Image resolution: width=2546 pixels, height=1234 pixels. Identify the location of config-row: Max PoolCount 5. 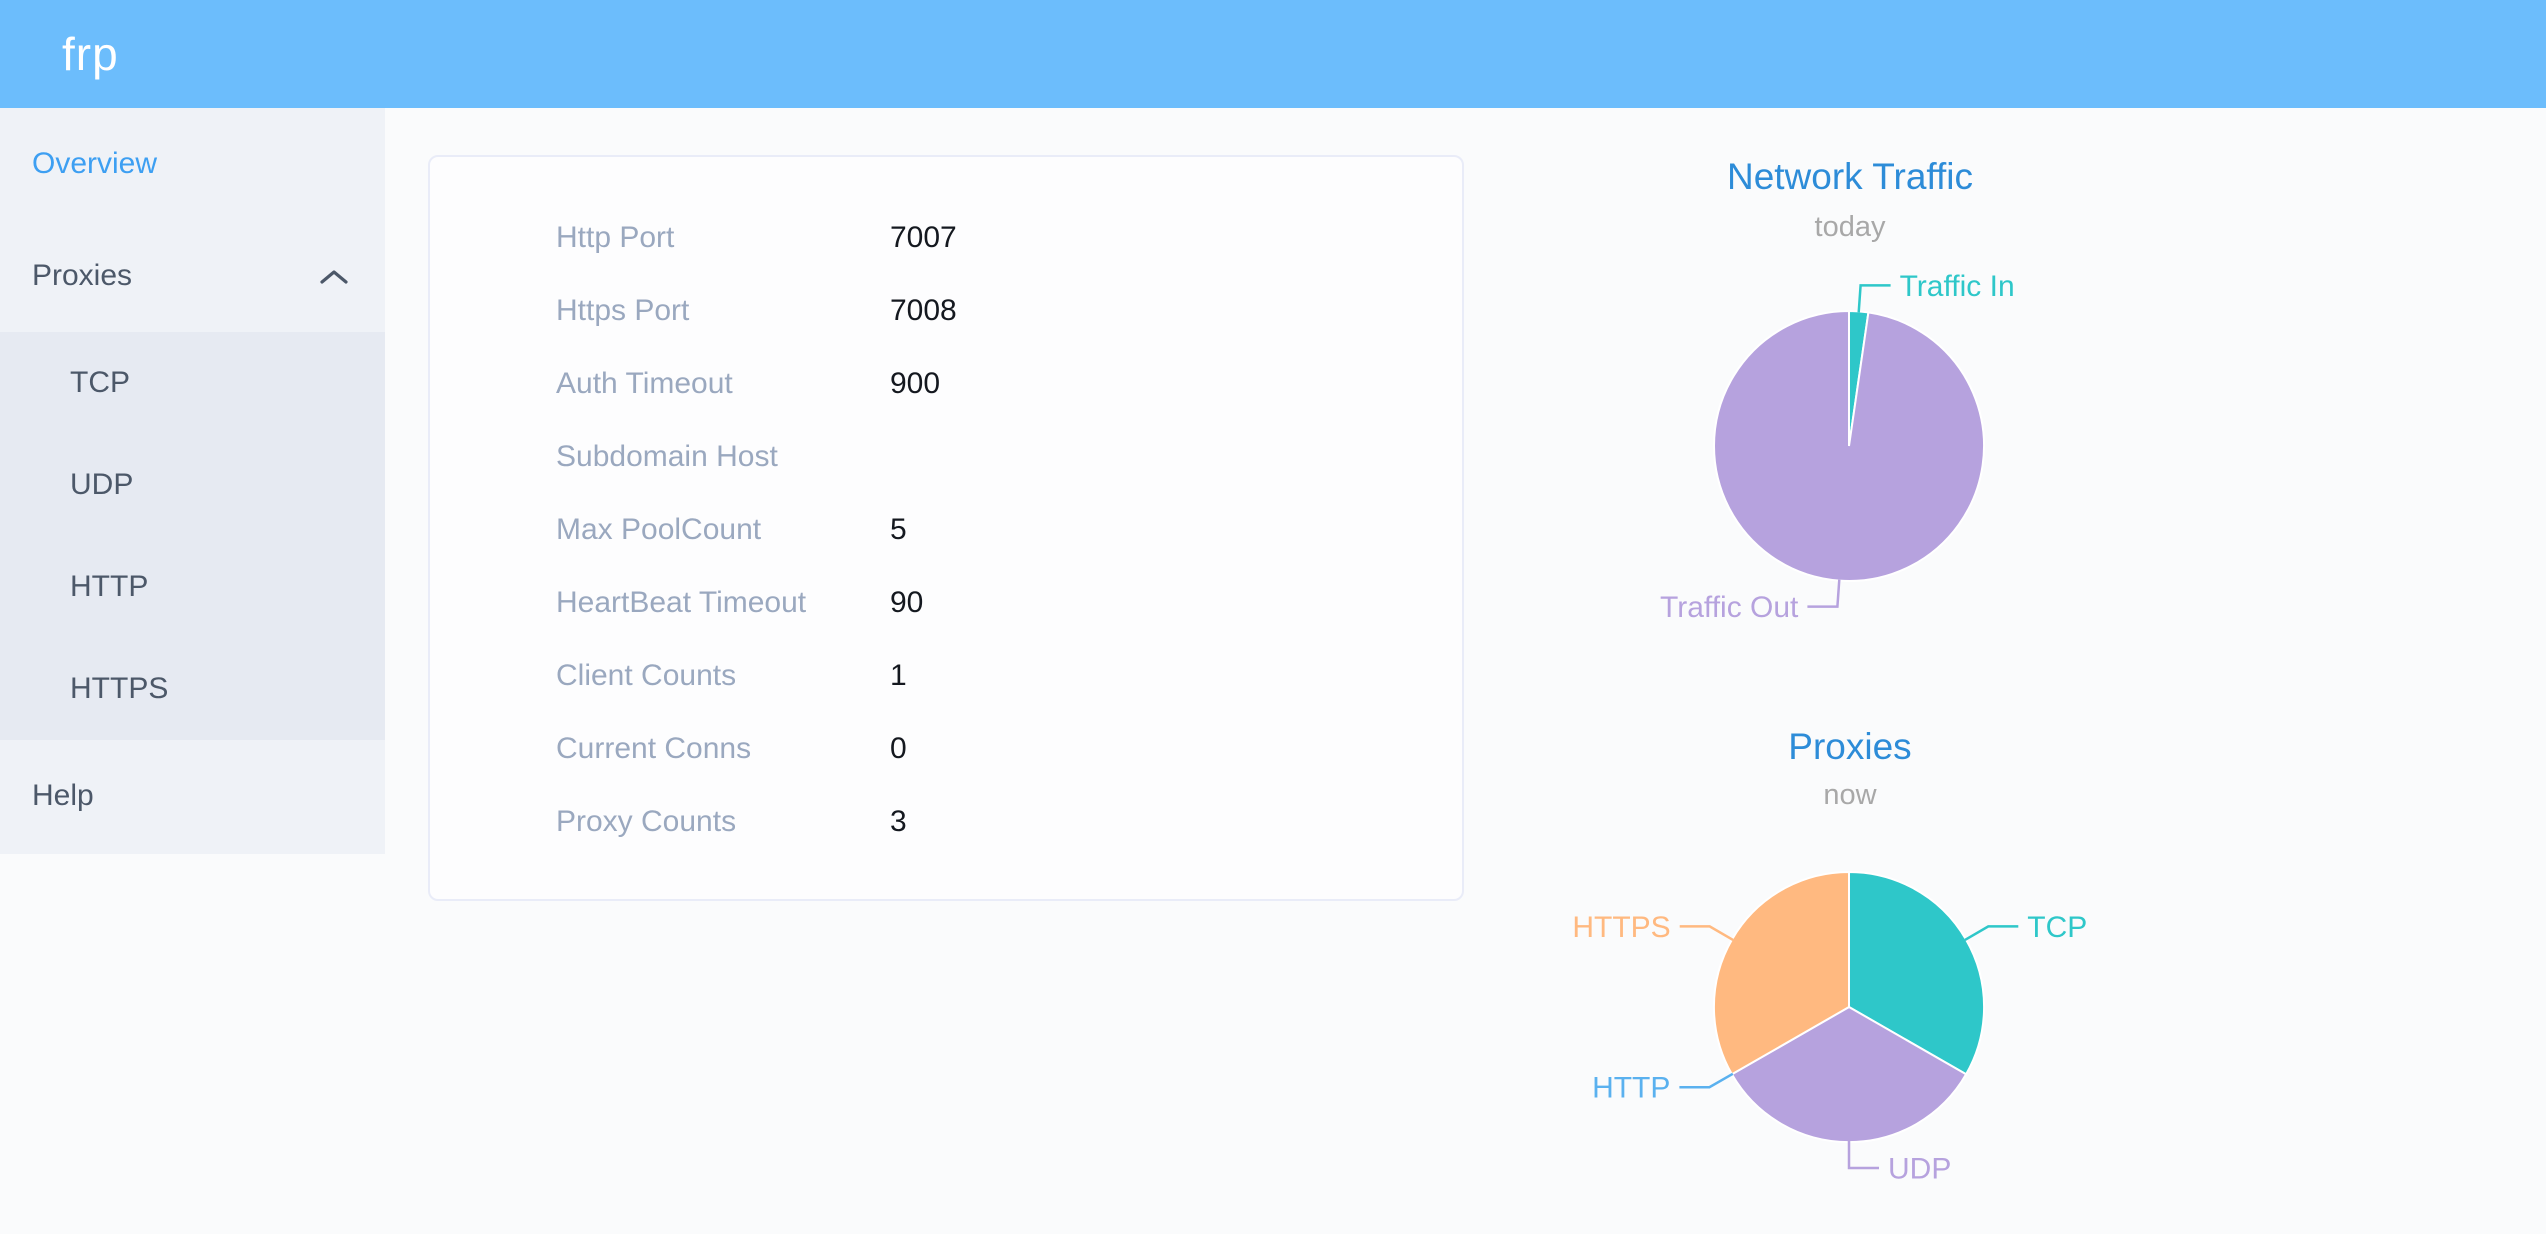
(946, 529).